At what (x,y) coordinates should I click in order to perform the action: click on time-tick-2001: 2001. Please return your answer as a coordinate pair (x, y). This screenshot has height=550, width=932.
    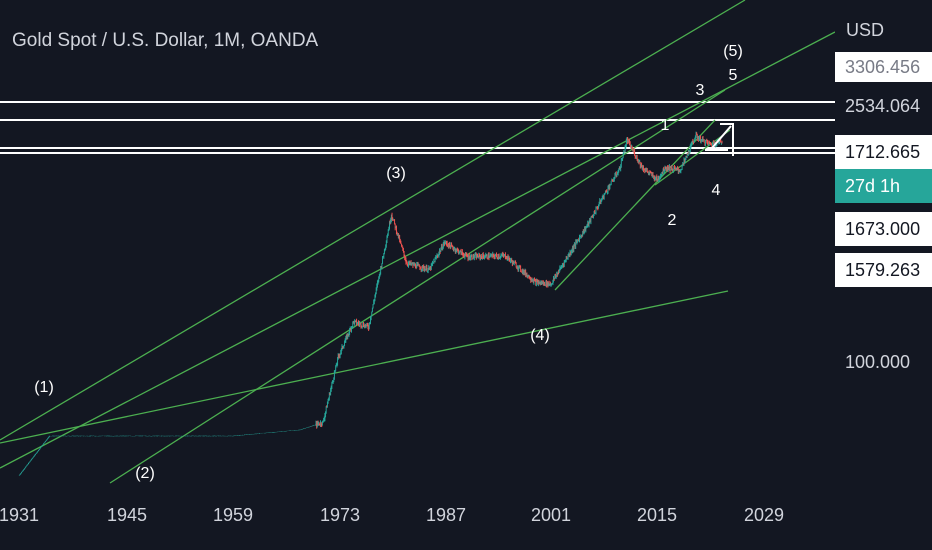
    Looking at the image, I should click on (551, 515).